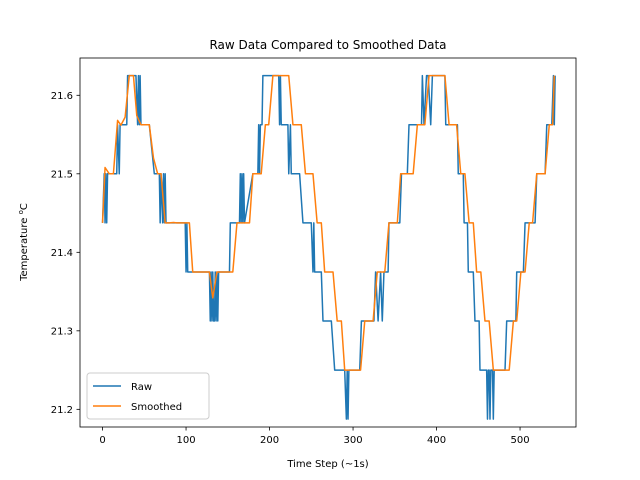 Image resolution: width=640 pixels, height=480 pixels. I want to click on x-tick-label: 0, so click(102, 440).